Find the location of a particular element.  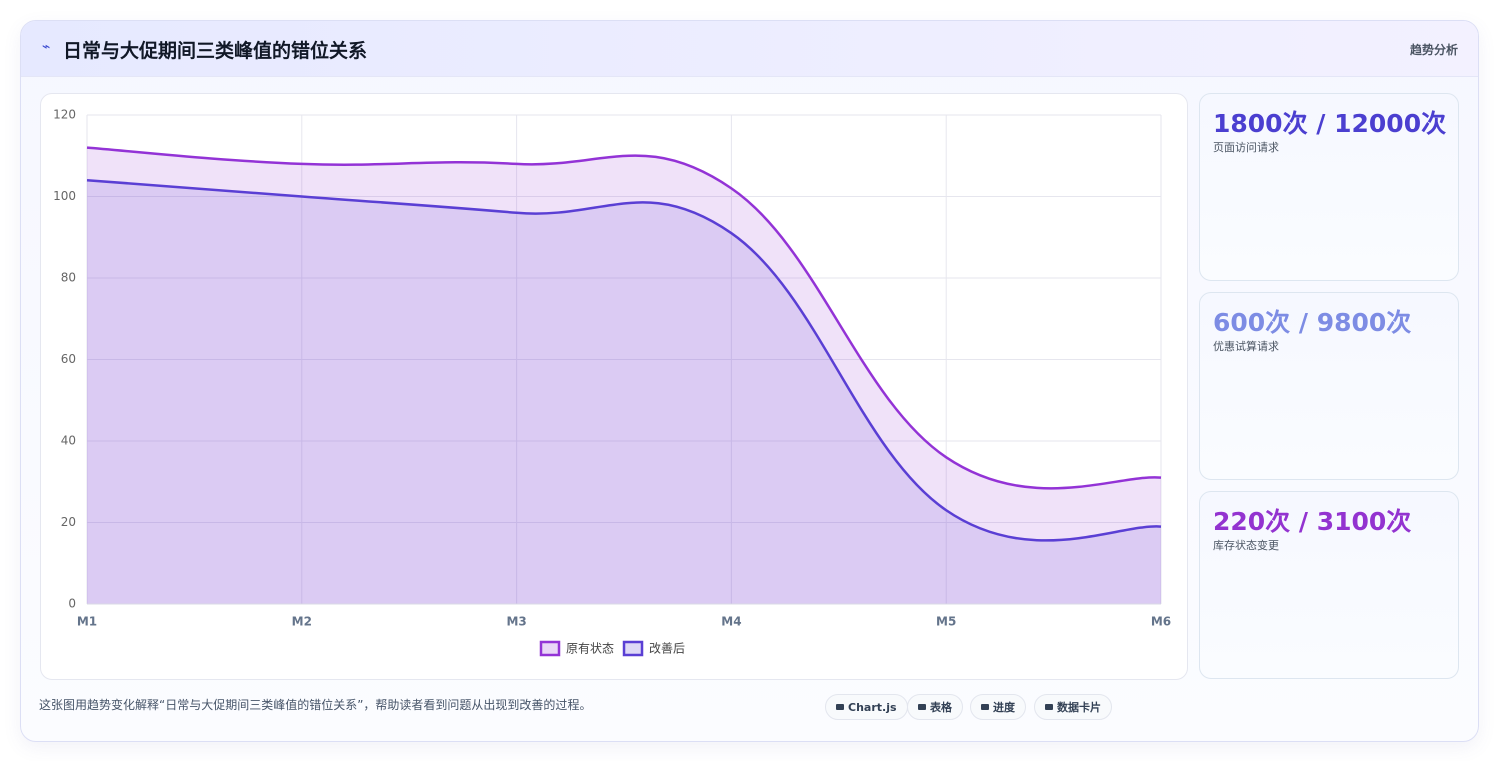

tag: 趋势分析 is located at coordinates (1433, 50).